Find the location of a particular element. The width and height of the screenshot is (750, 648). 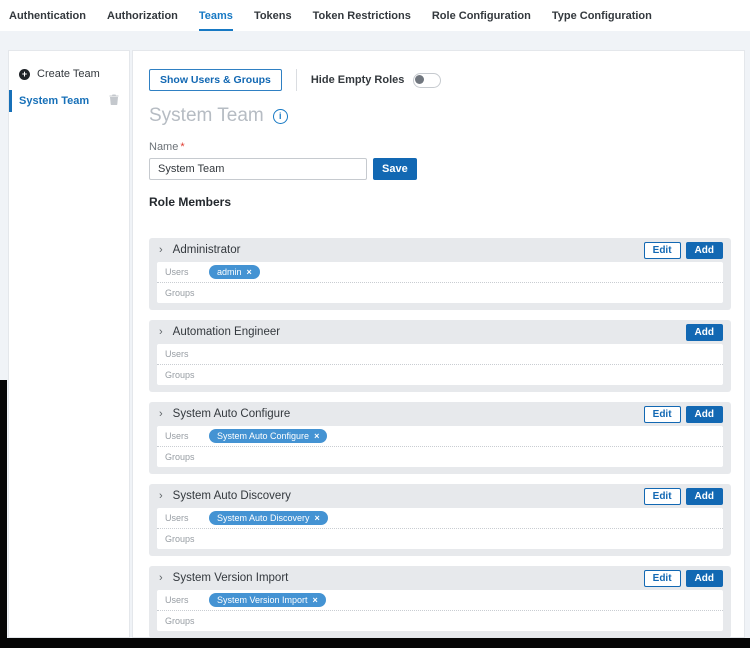

hide-empty-roles-toggle is located at coordinates (427, 80).